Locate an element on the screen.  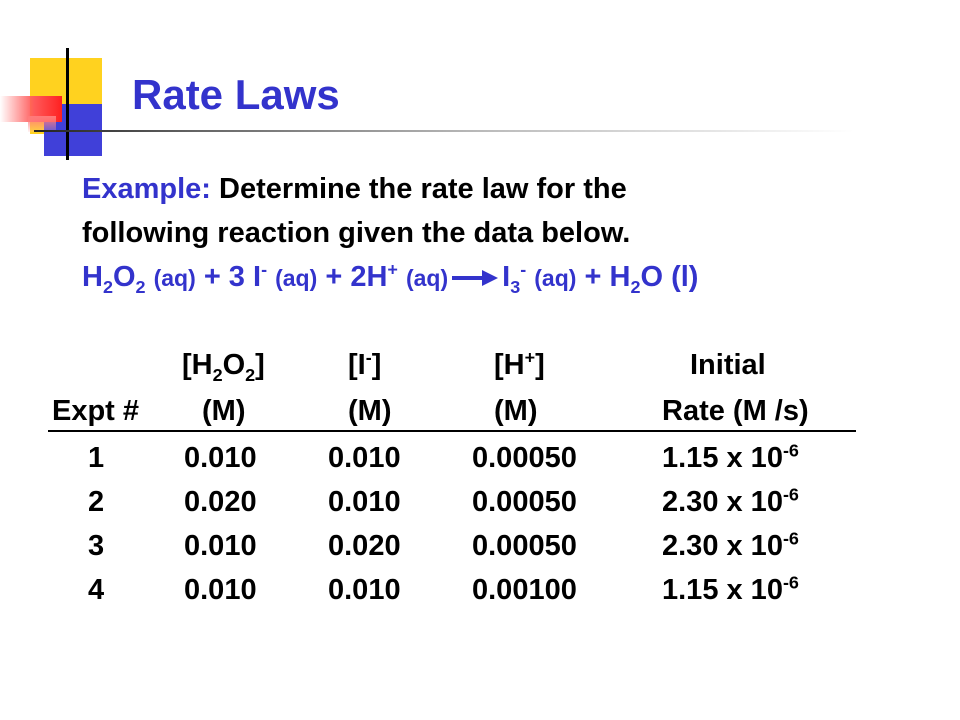
col-header-iodide: [I-] is located at coordinates (364, 365).